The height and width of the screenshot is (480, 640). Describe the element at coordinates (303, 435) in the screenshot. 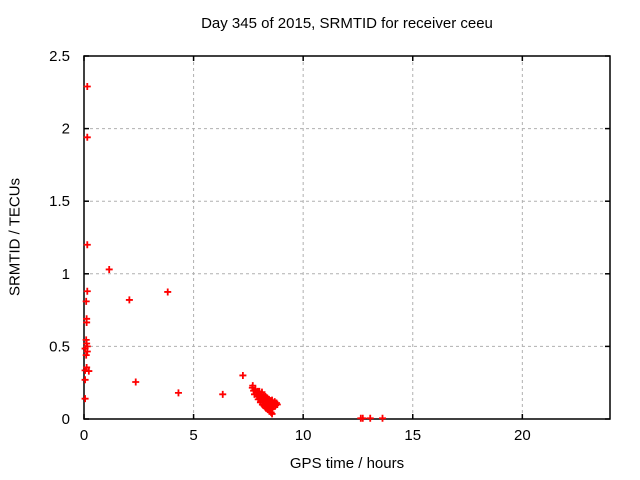

I see `x-tick-label: 10` at that location.